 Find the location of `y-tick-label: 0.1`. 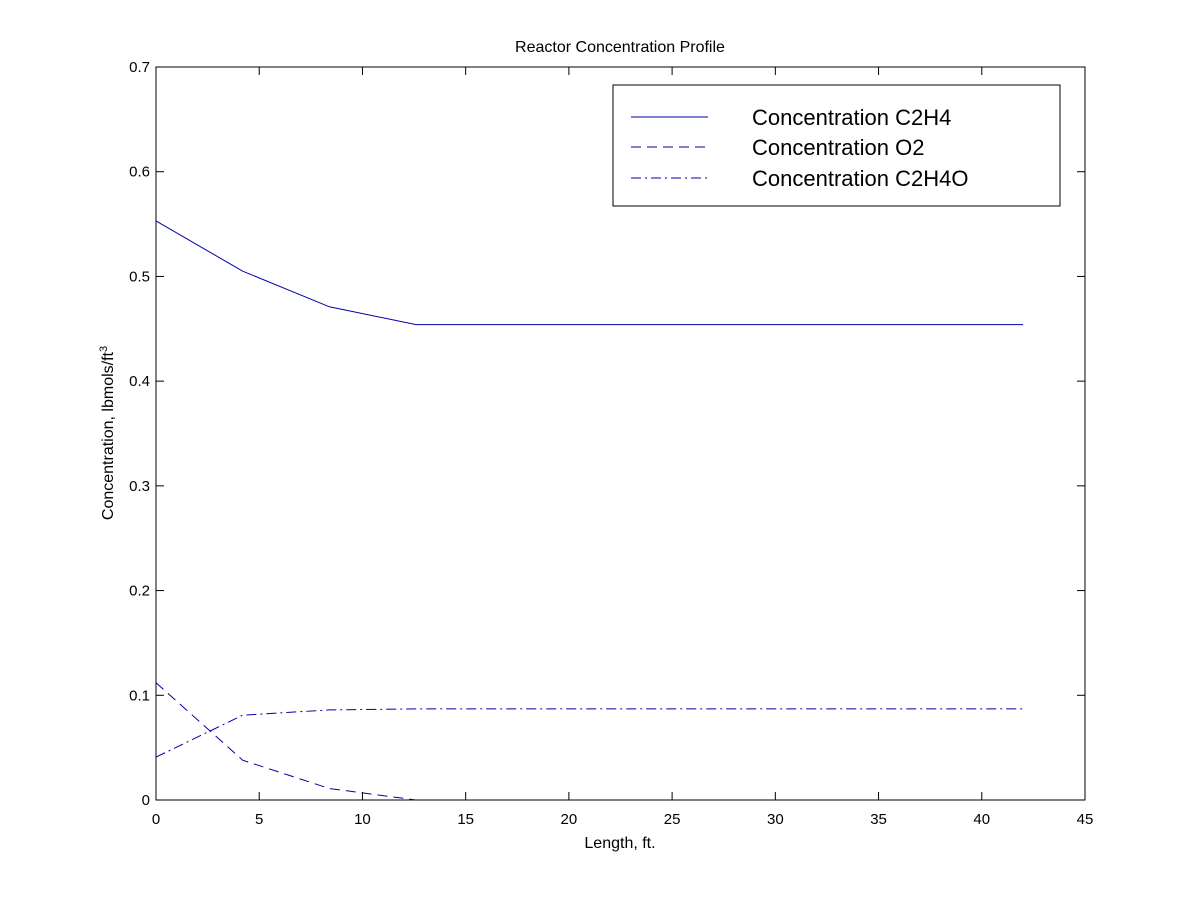

y-tick-label: 0.1 is located at coordinates (139, 695).